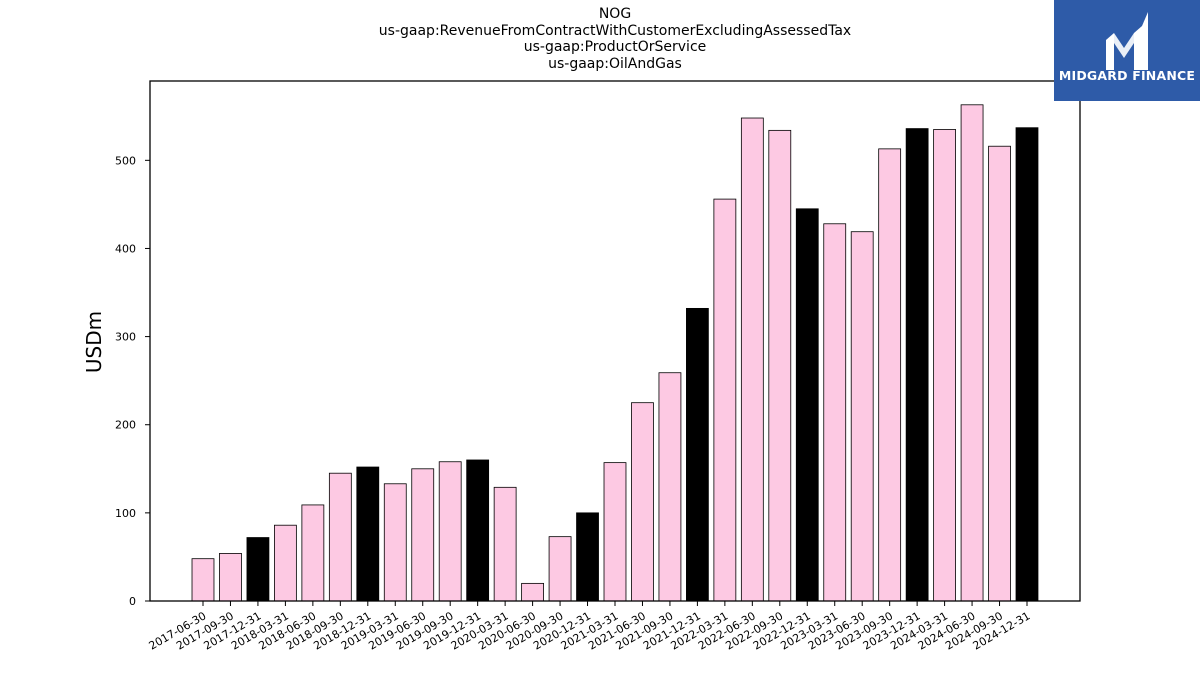  I want to click on y-tick-label: 300, so click(125, 337).